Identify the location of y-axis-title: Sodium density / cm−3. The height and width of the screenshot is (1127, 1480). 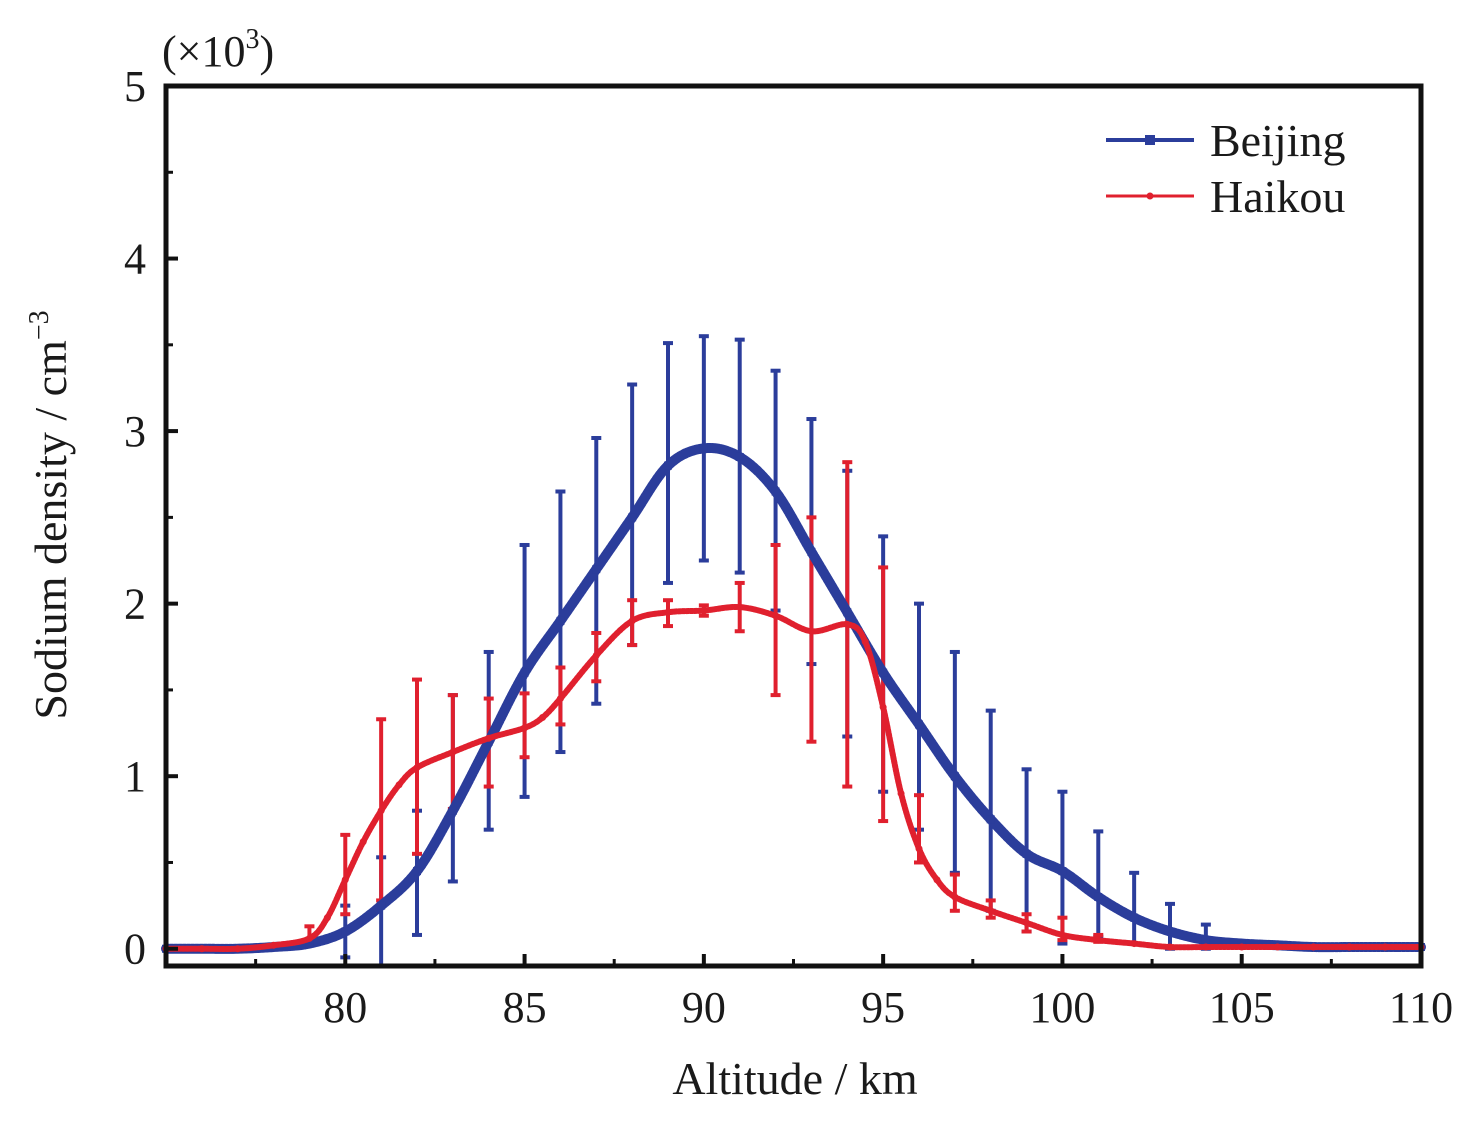
(50, 514).